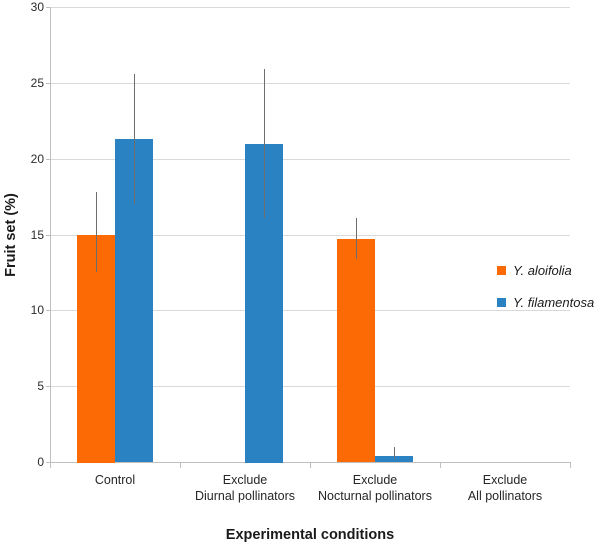 The image size is (600, 553). Describe the element at coordinates (37, 83) in the screenshot. I see `y-tick-label-25: 25` at that location.